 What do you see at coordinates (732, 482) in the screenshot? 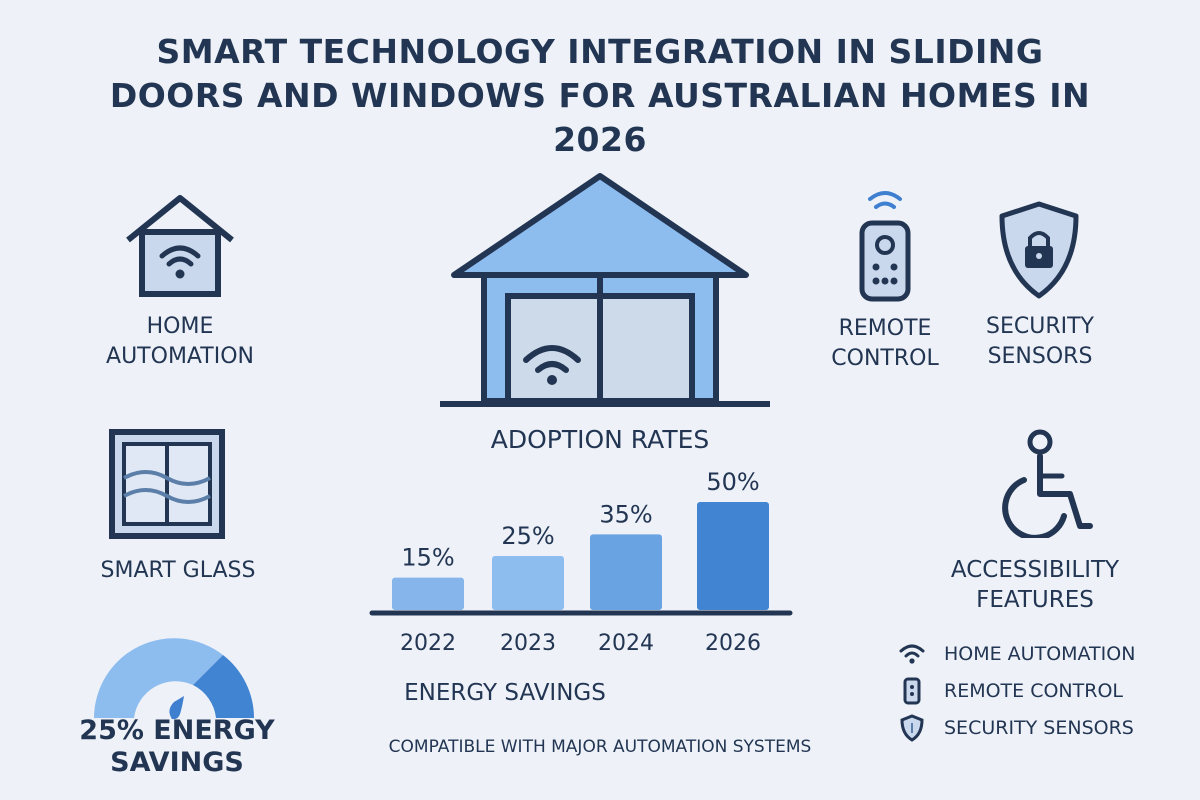
I see `data-label: 50%` at bounding box center [732, 482].